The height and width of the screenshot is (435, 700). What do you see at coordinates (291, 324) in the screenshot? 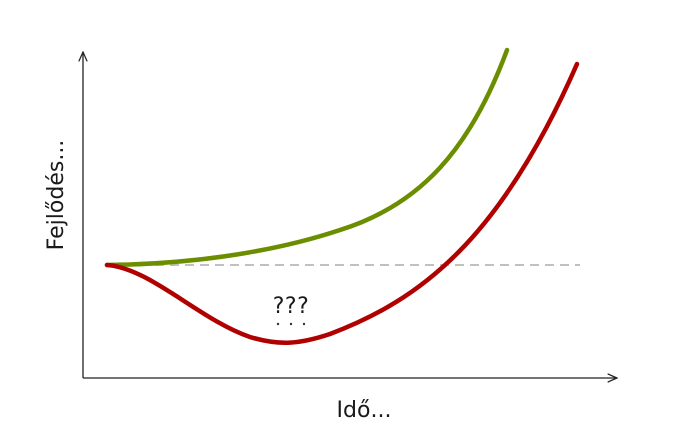
I see `annotation-dots` at bounding box center [291, 324].